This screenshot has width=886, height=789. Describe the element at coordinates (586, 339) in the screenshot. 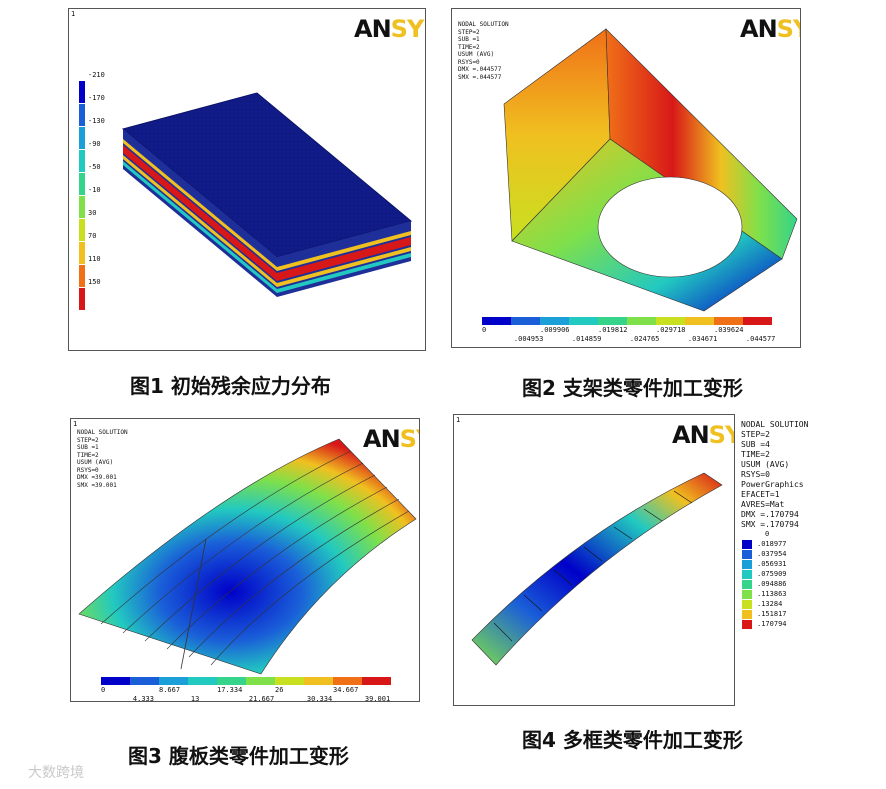

I see `scale-tick-label: .014859` at that location.